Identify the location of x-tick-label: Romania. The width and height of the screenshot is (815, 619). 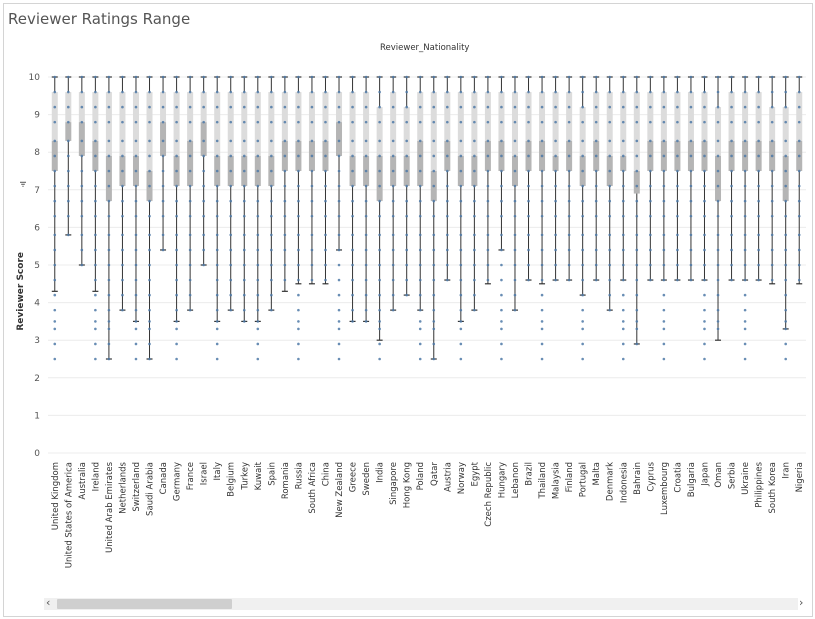
(286, 480).